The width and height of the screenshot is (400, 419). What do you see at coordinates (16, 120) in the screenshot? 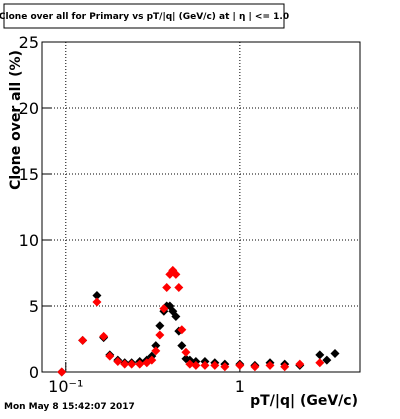
I see `y-axis-label: Clone over all (%)` at bounding box center [16, 120].